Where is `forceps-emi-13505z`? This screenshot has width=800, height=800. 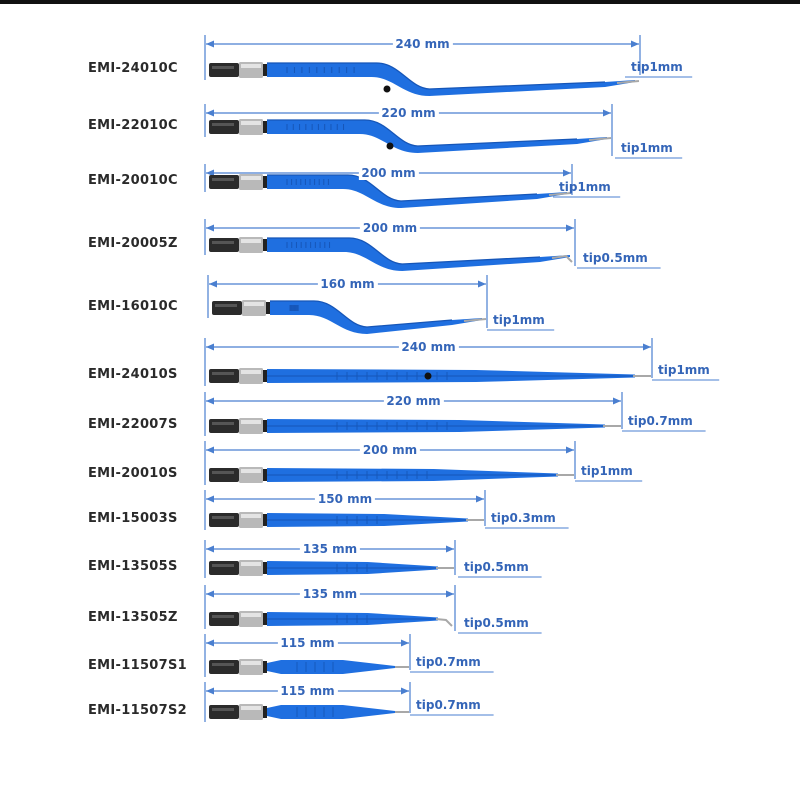
forceps-emi-13505z is located at coordinates (373, 609).